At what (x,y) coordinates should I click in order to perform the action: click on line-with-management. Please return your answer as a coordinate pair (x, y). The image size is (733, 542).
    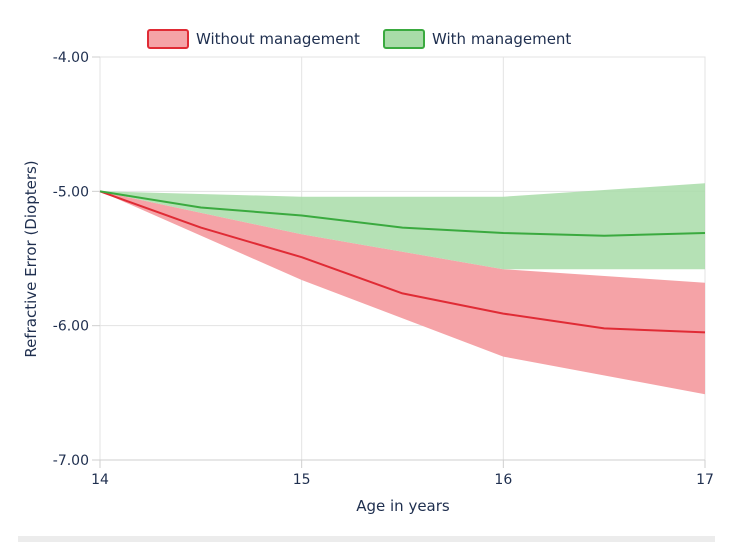
    Looking at the image, I should click on (402, 213).